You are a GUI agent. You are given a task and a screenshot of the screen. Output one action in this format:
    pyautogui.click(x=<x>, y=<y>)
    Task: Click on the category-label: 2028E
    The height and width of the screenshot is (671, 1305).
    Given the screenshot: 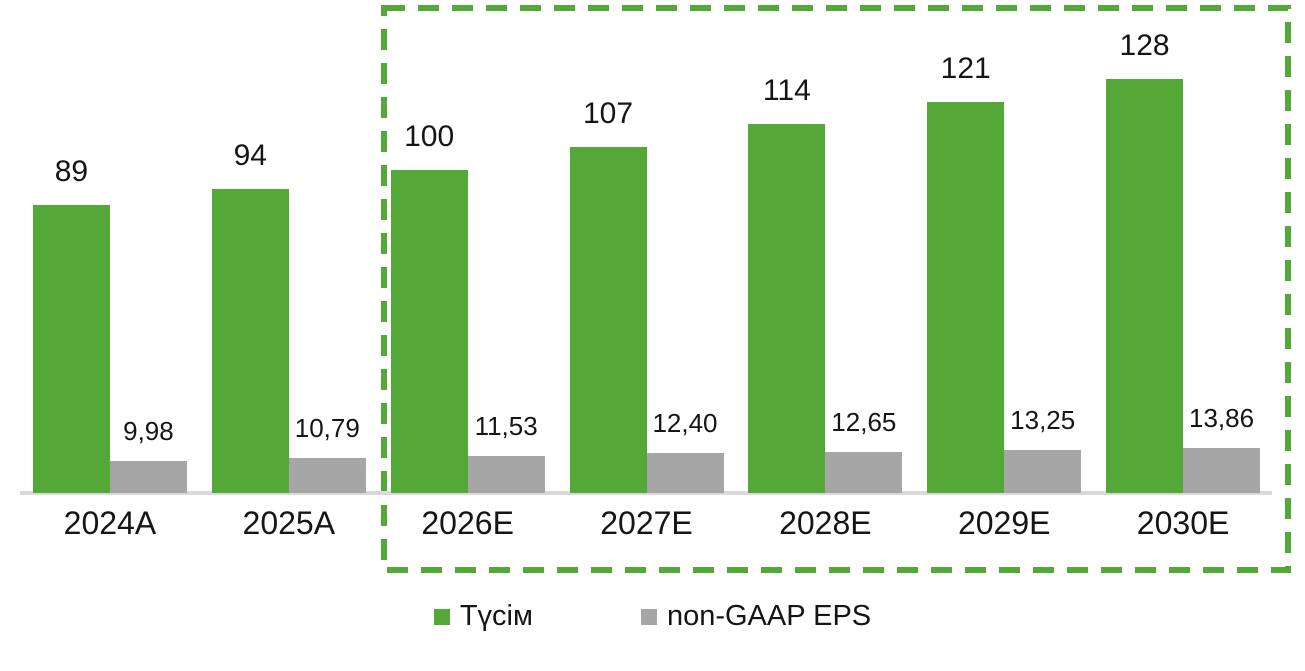 What is the action you would take?
    pyautogui.click(x=825, y=523)
    